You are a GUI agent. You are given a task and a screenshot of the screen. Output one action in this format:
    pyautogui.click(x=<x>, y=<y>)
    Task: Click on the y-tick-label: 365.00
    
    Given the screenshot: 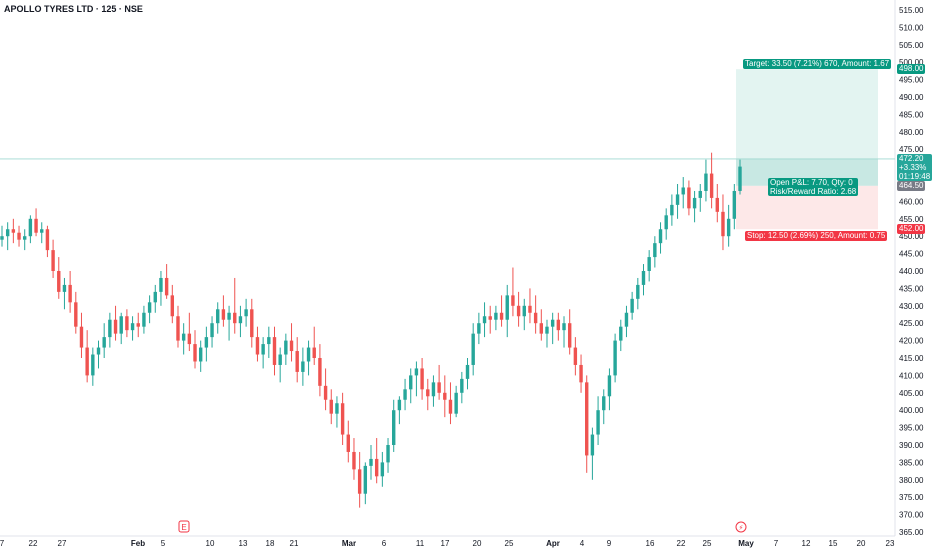 What is the action you would take?
    pyautogui.click(x=911, y=532)
    